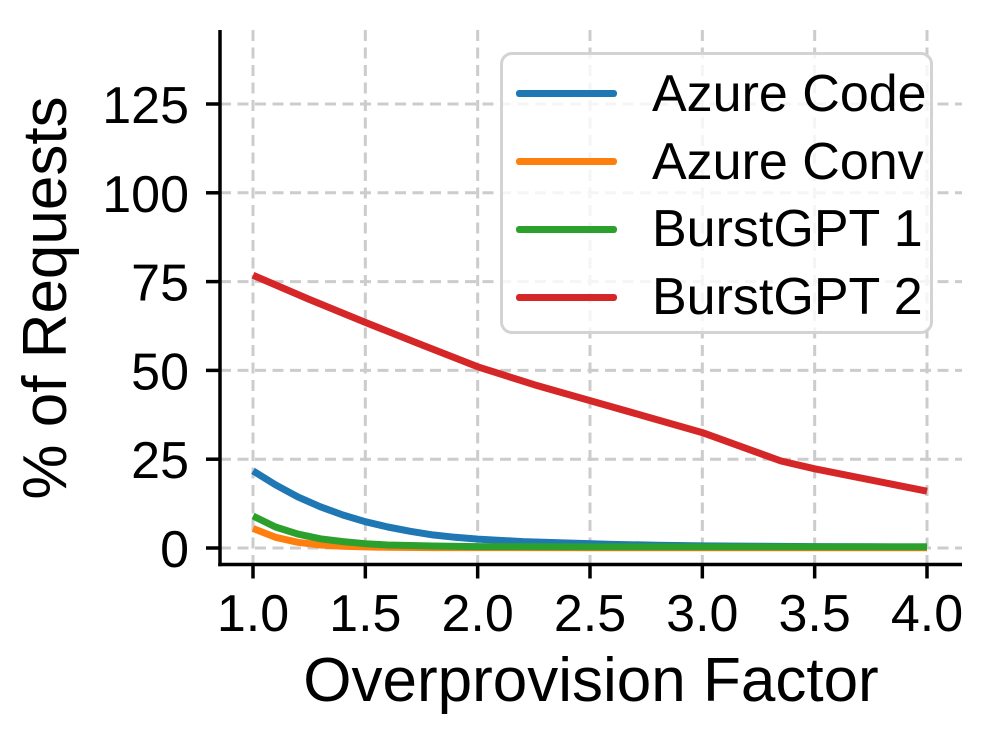 Image resolution: width=995 pixels, height=740 pixels. I want to click on legend-label: BurstGPT 1, so click(787, 229).